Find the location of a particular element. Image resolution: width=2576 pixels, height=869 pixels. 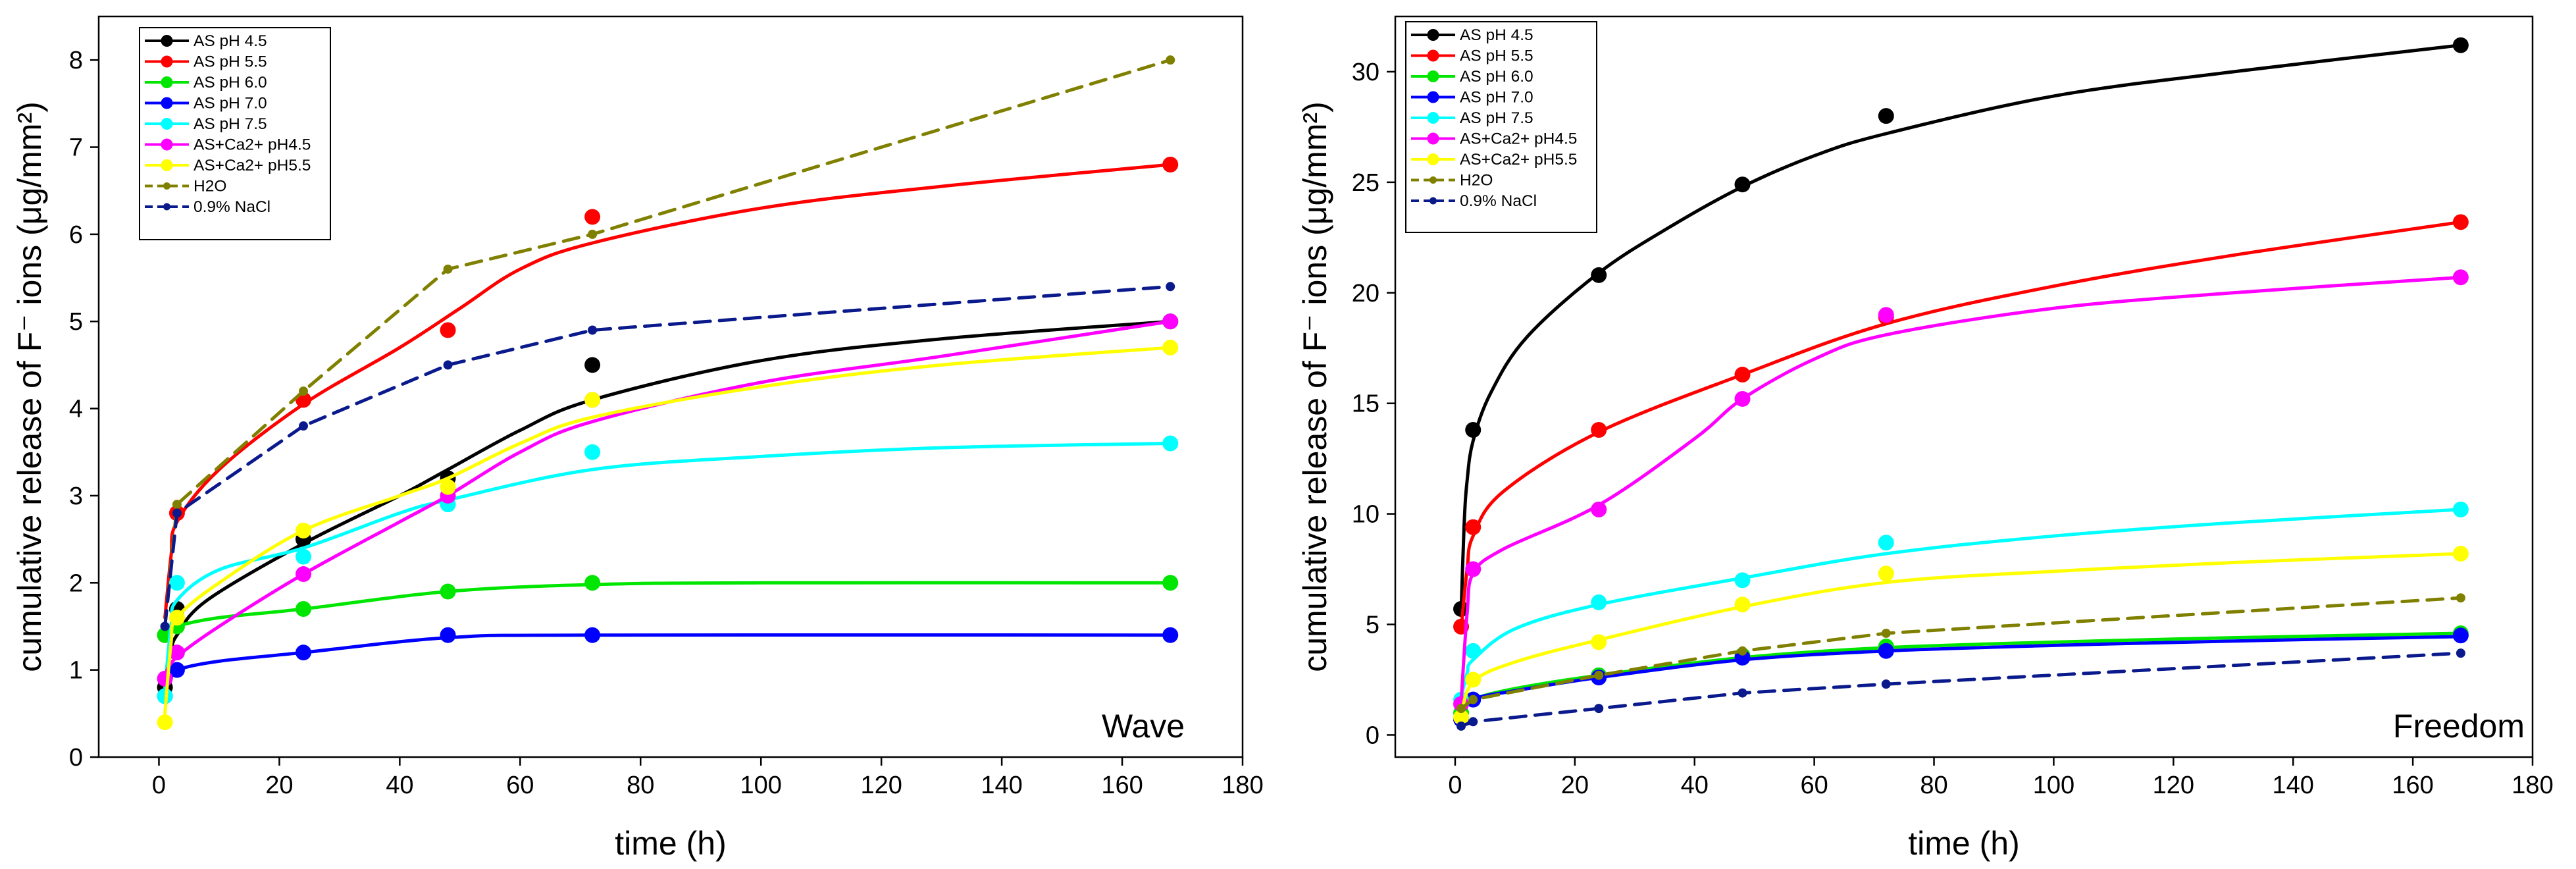

x-tick-label: 0 is located at coordinates (1455, 786).